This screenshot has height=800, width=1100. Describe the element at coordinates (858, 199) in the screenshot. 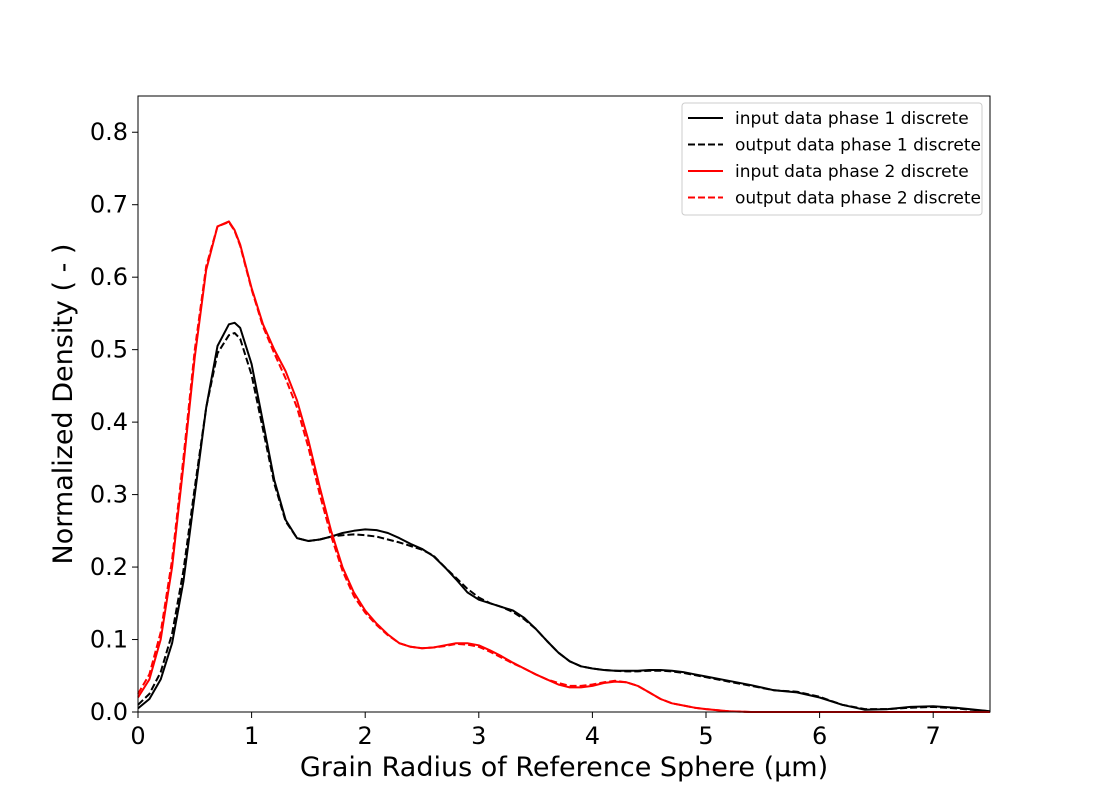

I see `legend-label-4: output data phase 2 discrete` at that location.